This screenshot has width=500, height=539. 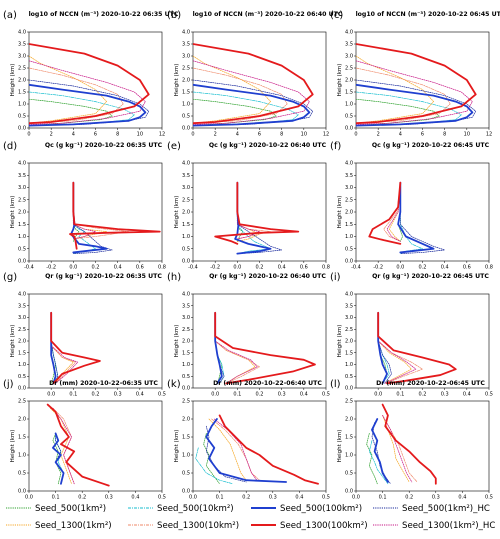 What do you see at coordinates (8, 384) in the screenshot?
I see `panel-label: (j)` at bounding box center [8, 384].